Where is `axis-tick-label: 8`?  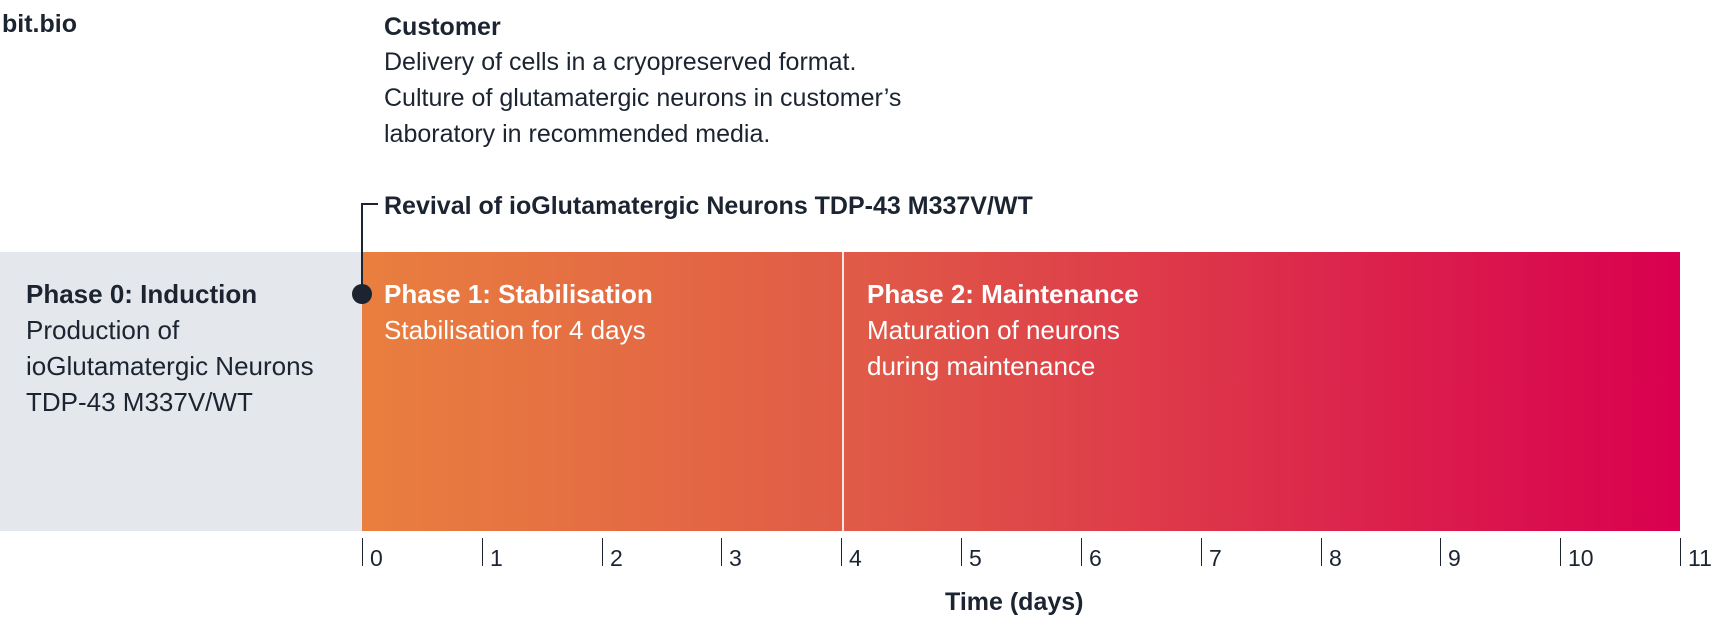 axis-tick-label: 8 is located at coordinates (1335, 558).